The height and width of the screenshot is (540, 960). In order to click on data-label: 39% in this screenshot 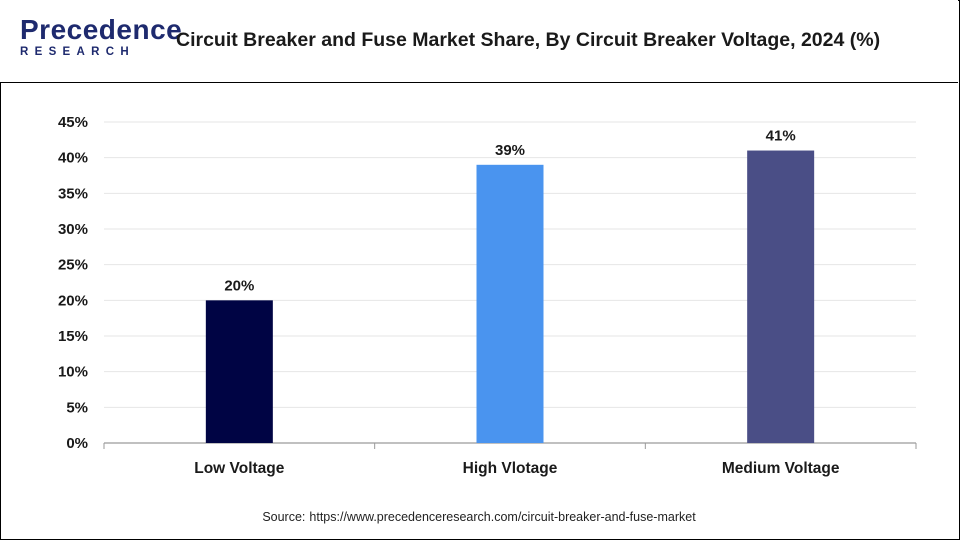, I will do `click(510, 150)`.